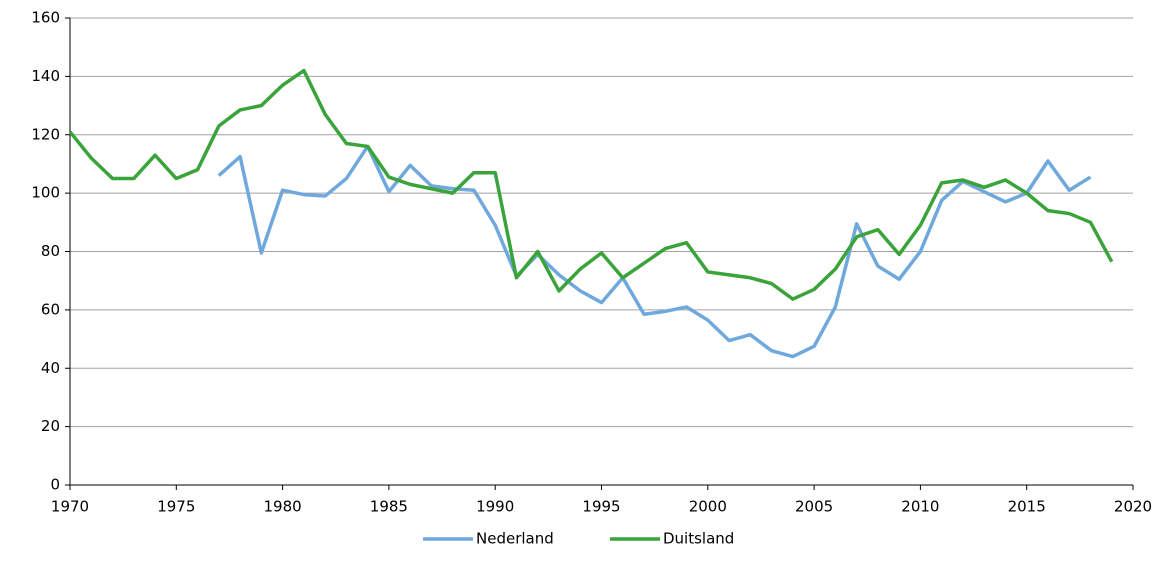  I want to click on x-tick-label: 1975, so click(176, 507).